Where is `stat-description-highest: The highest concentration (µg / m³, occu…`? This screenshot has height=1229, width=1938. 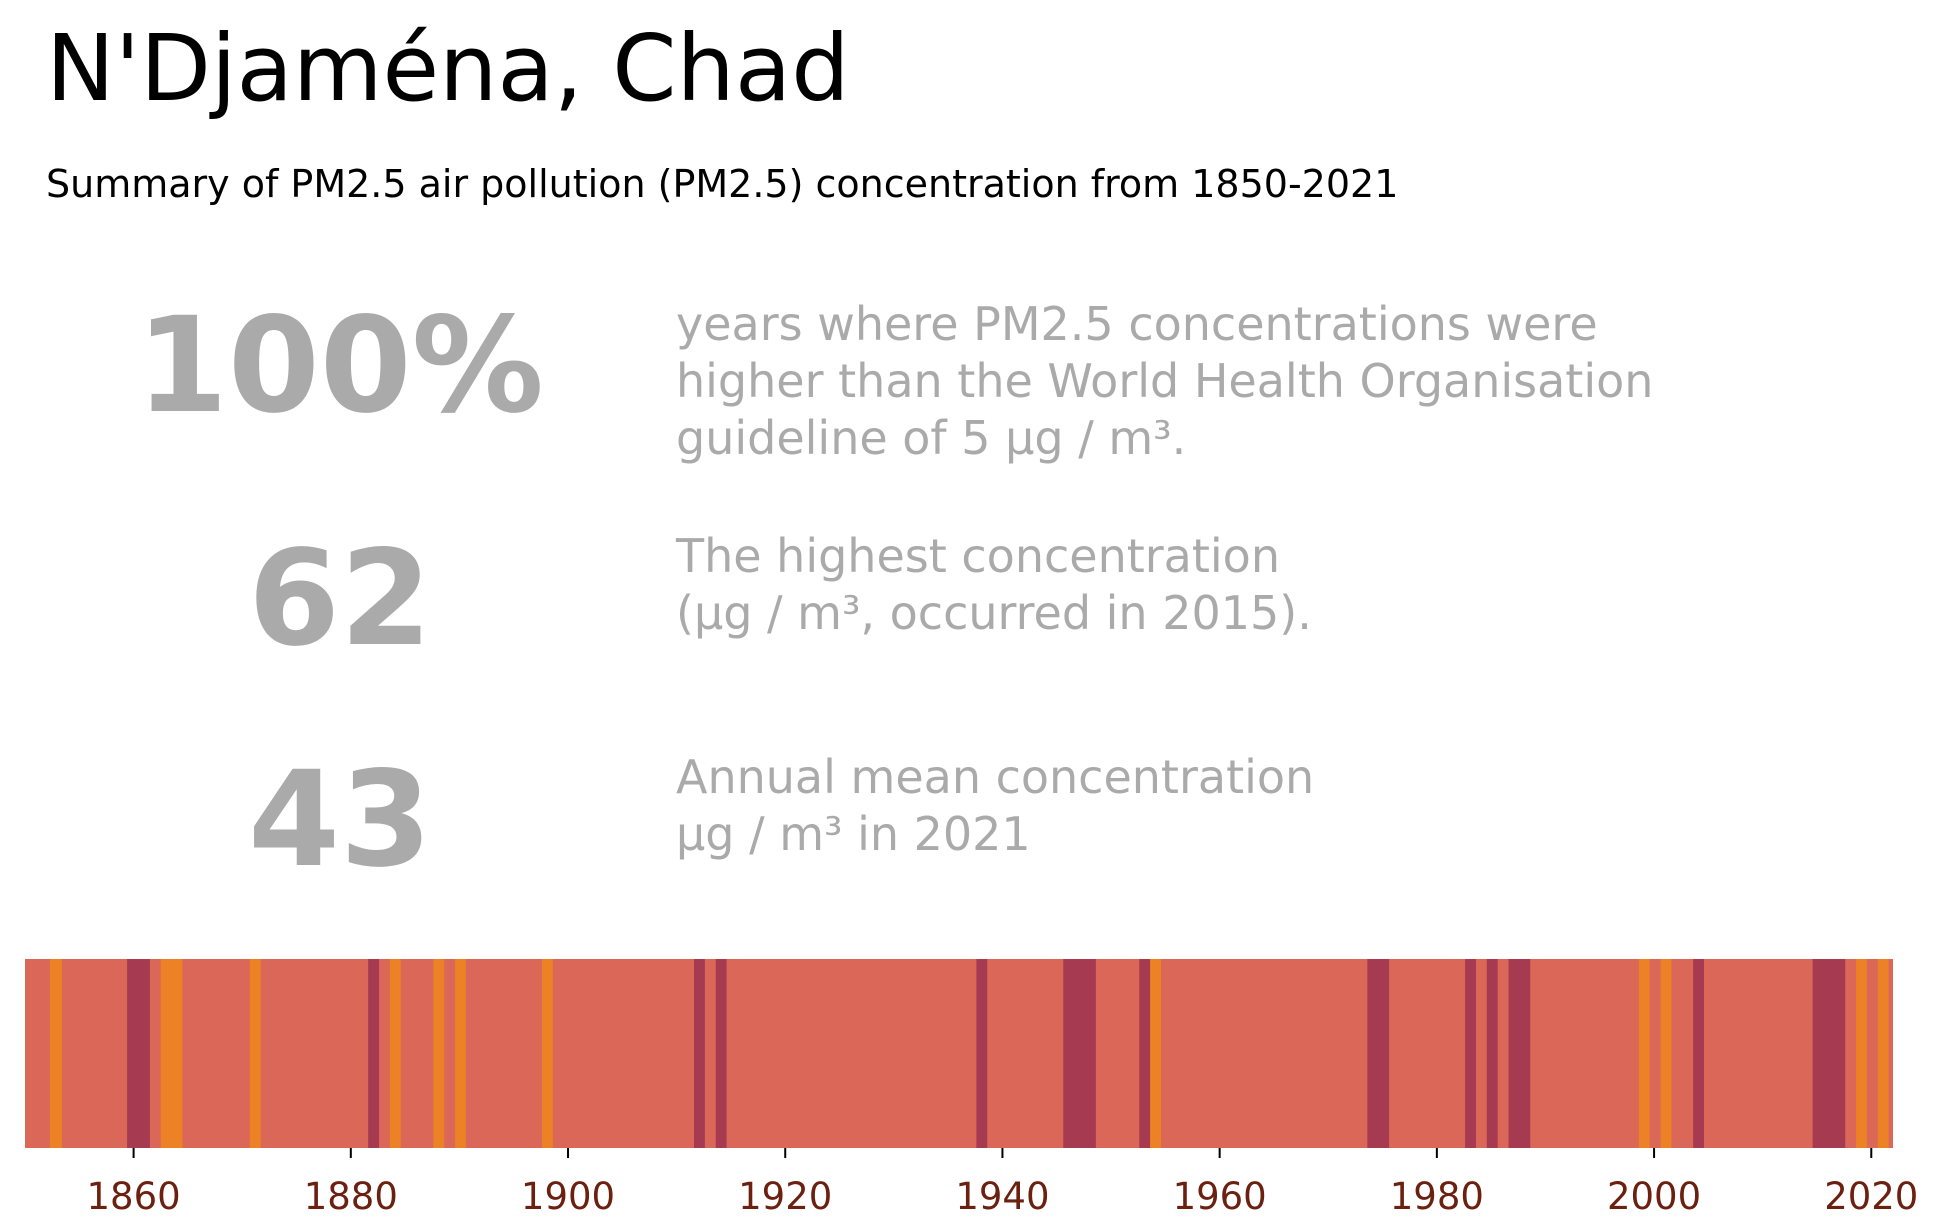
stat-description-highest: The highest concentration (µg / m³, occu… is located at coordinates (994, 585).